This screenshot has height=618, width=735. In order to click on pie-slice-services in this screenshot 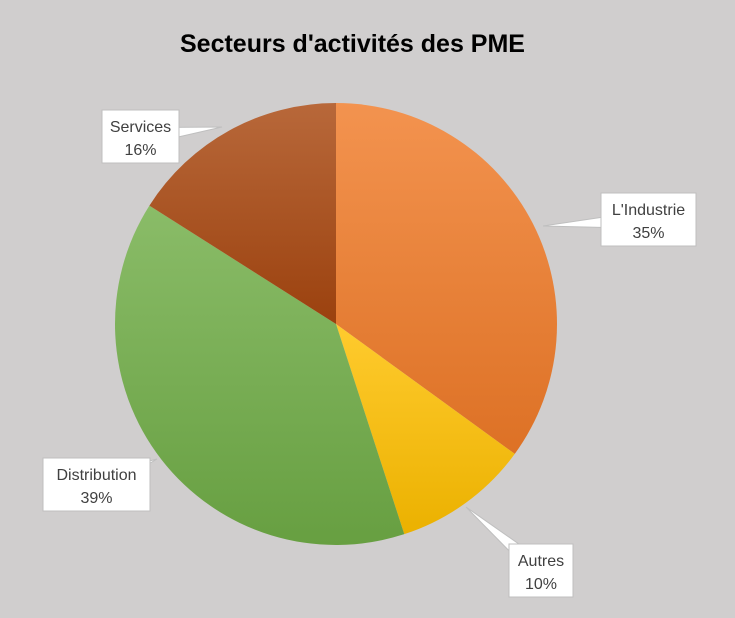, I will do `click(242, 213)`.